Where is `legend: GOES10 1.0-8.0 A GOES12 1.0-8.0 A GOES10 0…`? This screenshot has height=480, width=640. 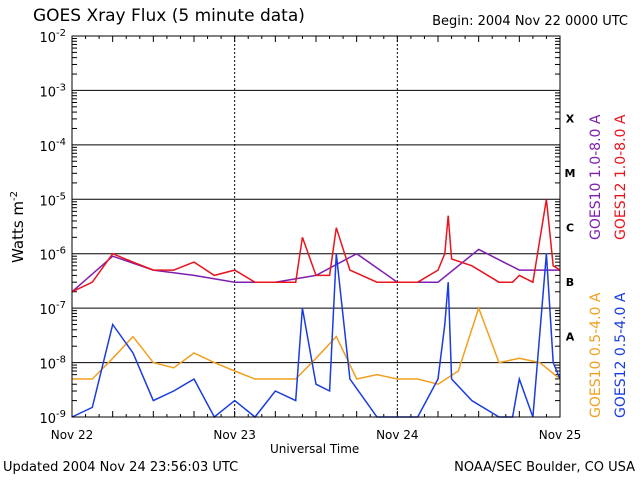 legend: GOES10 1.0-8.0 A GOES12 1.0-8.0 A GOES10 0… is located at coordinates (608, 266).